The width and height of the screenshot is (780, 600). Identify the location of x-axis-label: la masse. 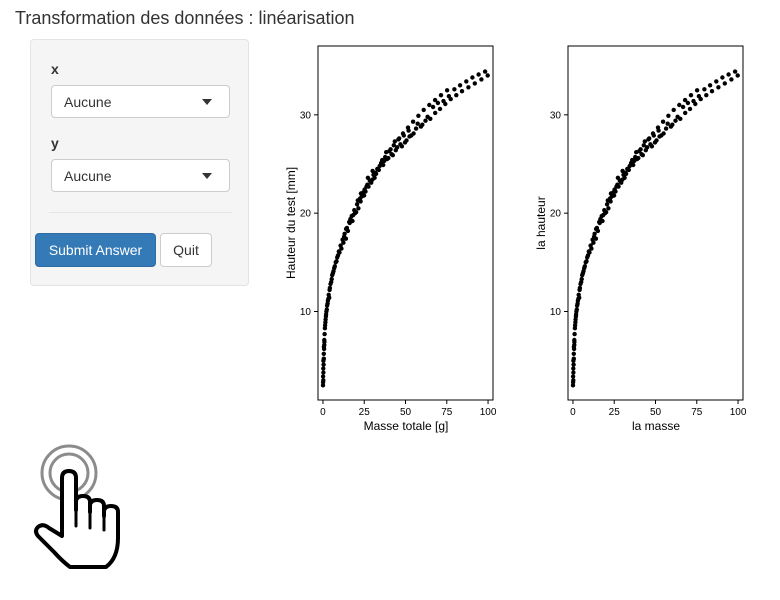
(656, 426).